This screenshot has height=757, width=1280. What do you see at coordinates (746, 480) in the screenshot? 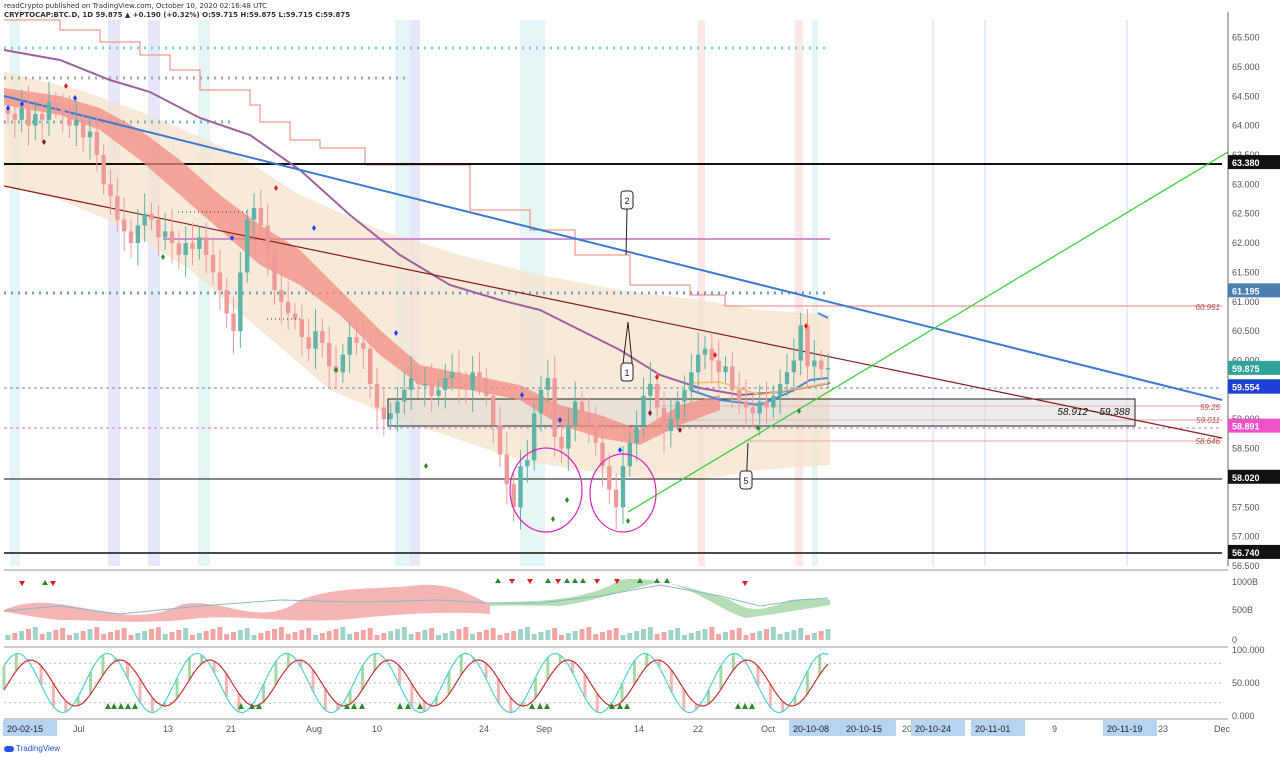
I see `callout-5-box` at bounding box center [746, 480].